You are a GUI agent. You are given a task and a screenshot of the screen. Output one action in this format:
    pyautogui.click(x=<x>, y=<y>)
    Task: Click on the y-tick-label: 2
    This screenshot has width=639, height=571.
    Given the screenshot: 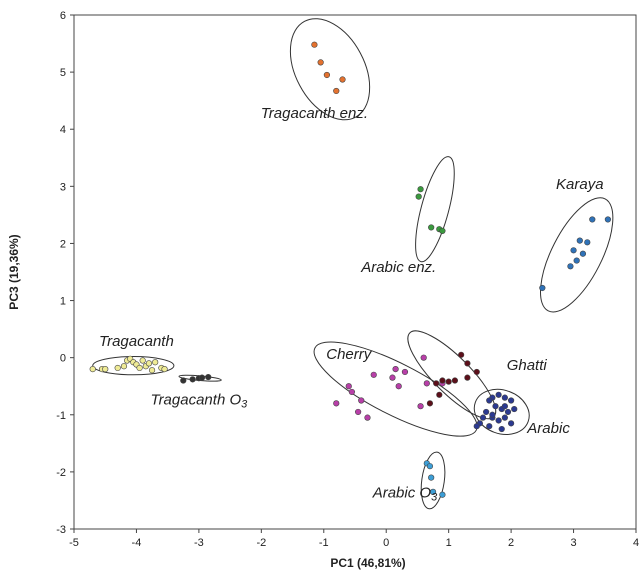 What is the action you would take?
    pyautogui.click(x=63, y=244)
    